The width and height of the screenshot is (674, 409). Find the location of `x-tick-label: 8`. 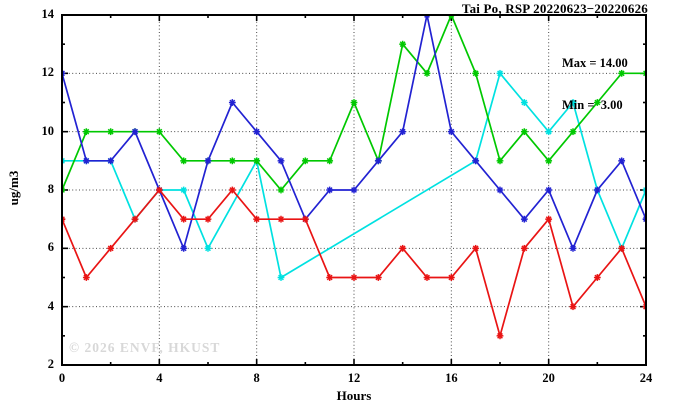

x-tick-label: 8 is located at coordinates (256, 378).